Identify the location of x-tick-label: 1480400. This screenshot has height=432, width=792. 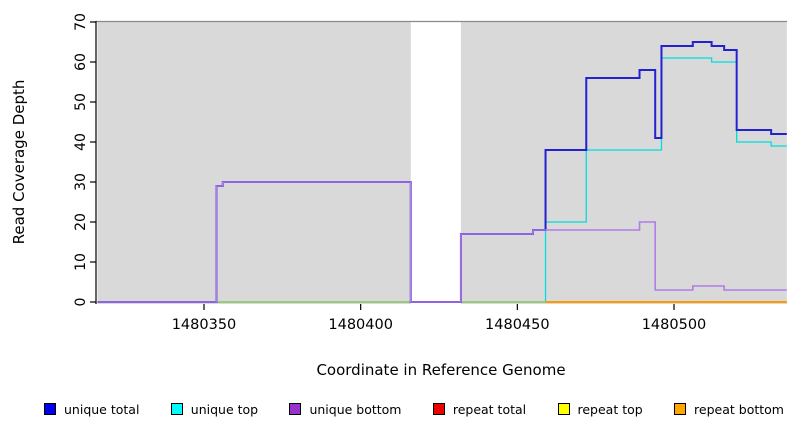
(360, 325).